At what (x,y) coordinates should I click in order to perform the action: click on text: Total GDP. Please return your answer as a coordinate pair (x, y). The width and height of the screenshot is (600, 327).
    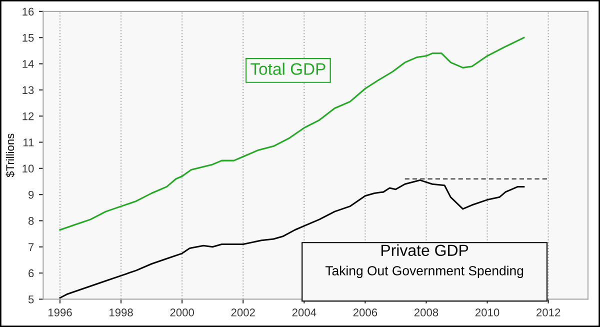
    Looking at the image, I should click on (288, 68).